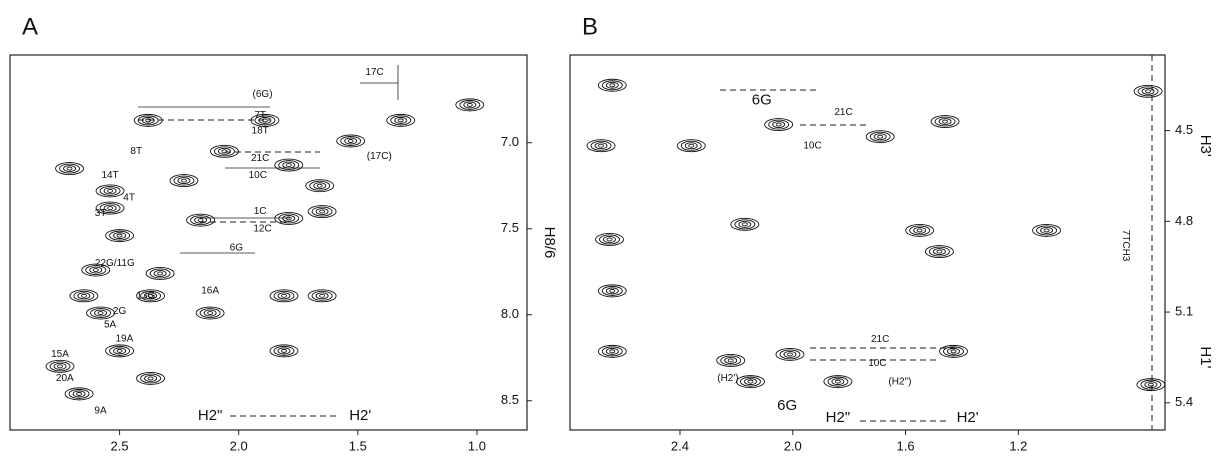 The image size is (1219, 457). What do you see at coordinates (210, 415) in the screenshot?
I see `annotation: H2"` at bounding box center [210, 415].